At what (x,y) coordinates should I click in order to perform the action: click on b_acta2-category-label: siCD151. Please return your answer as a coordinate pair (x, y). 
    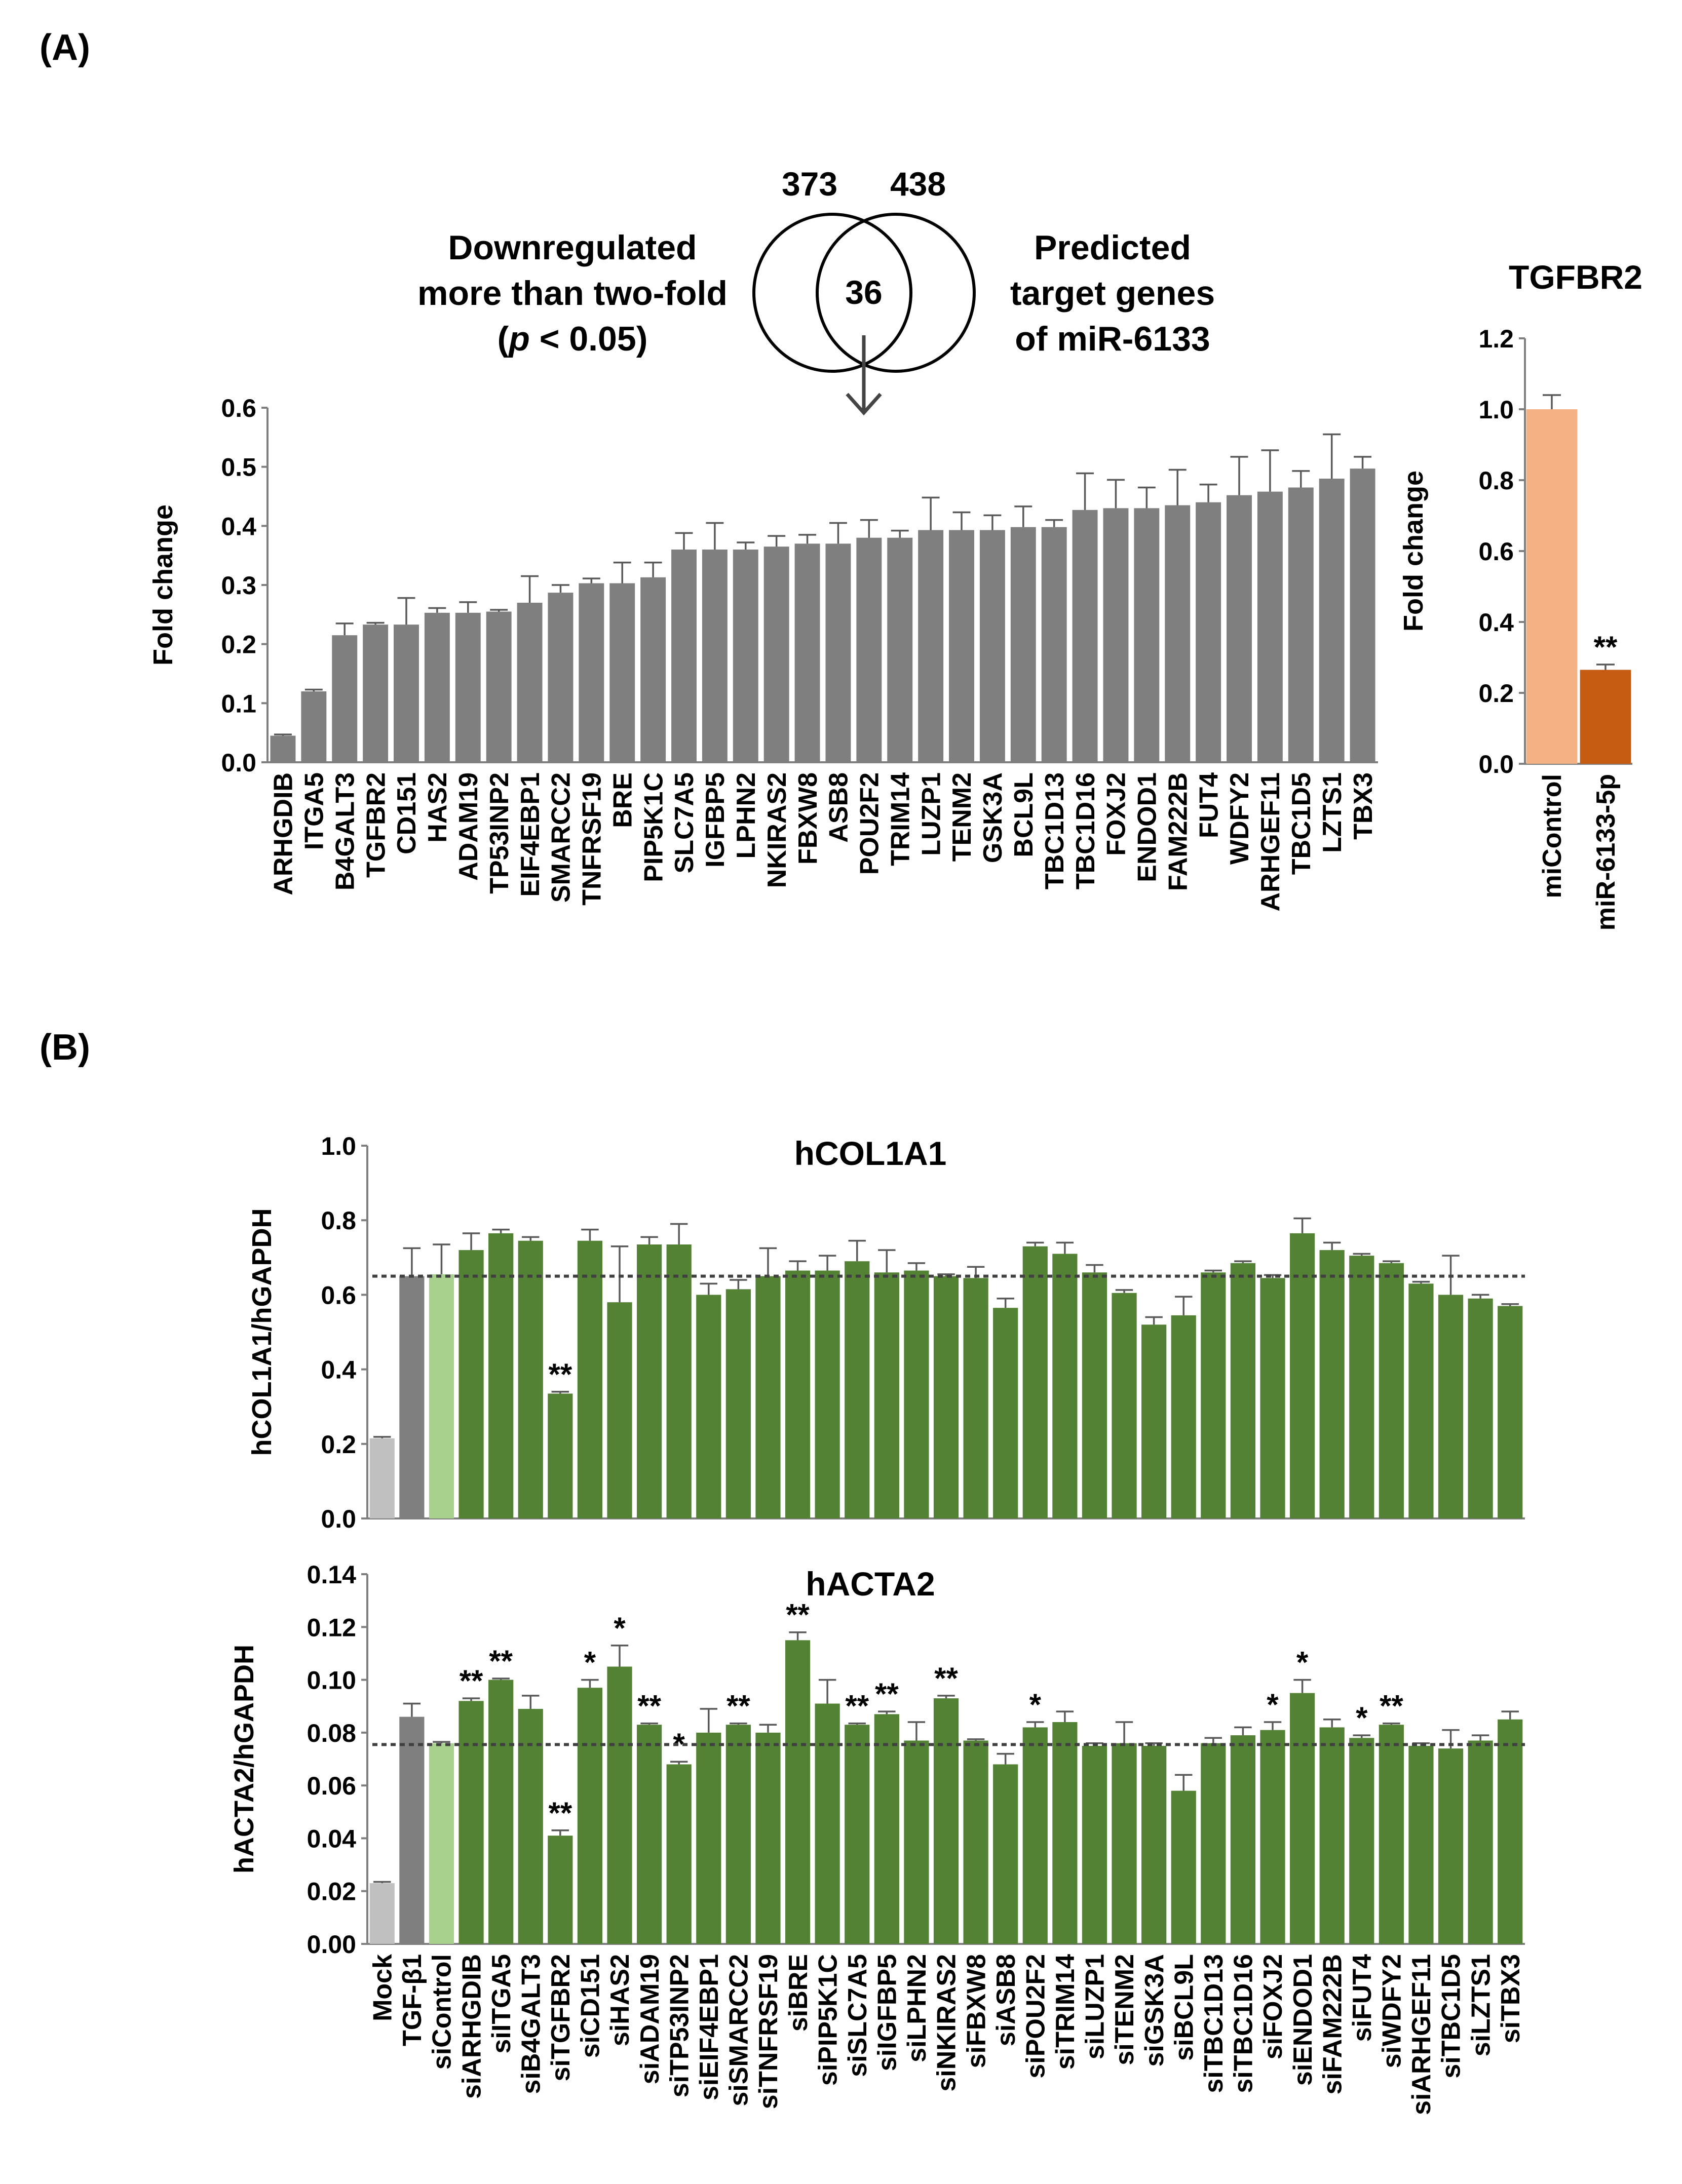
    Looking at the image, I should click on (590, 2006).